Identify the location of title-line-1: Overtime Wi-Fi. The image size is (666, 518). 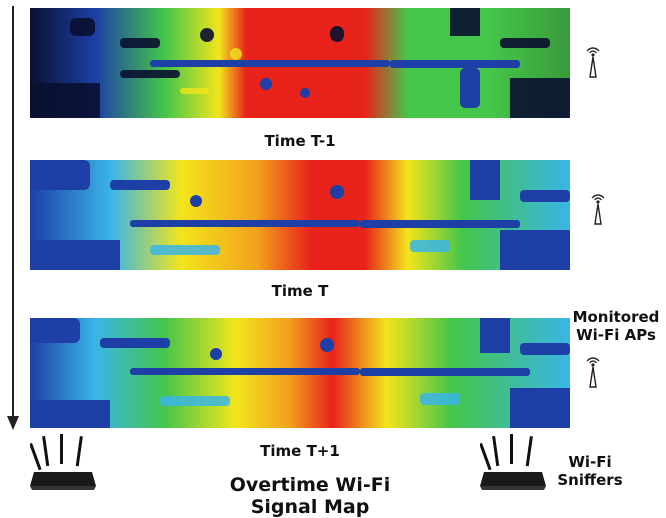
(310, 485).